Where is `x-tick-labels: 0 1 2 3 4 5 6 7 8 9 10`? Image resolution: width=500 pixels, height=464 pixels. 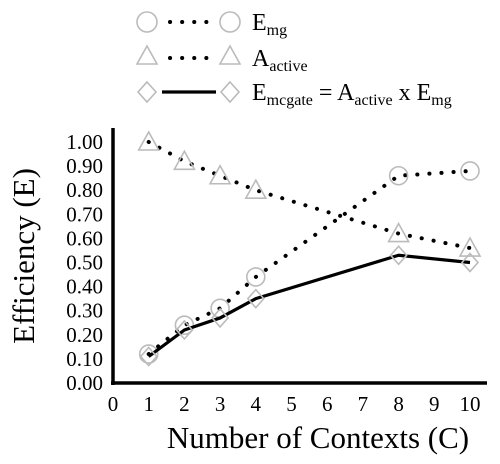
x-tick-labels: 0 1 2 3 4 5 6 7 8 9 10 is located at coordinates (294, 404).